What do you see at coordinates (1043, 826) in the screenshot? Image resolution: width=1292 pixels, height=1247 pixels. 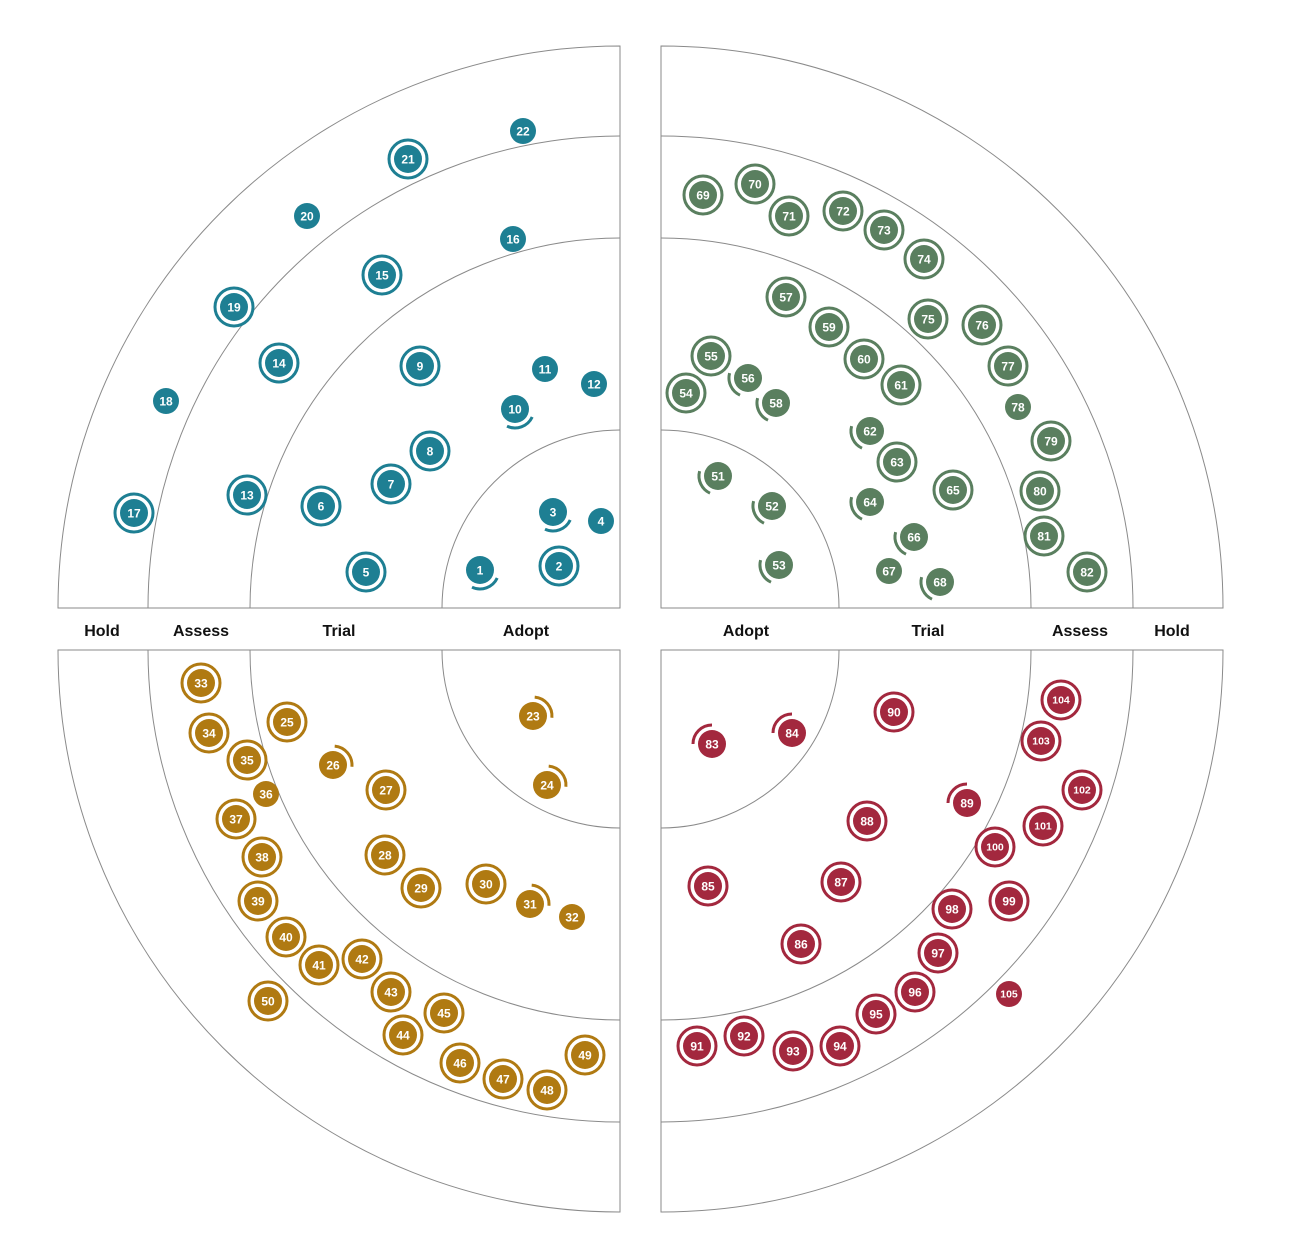 I see `blip-101: 101` at bounding box center [1043, 826].